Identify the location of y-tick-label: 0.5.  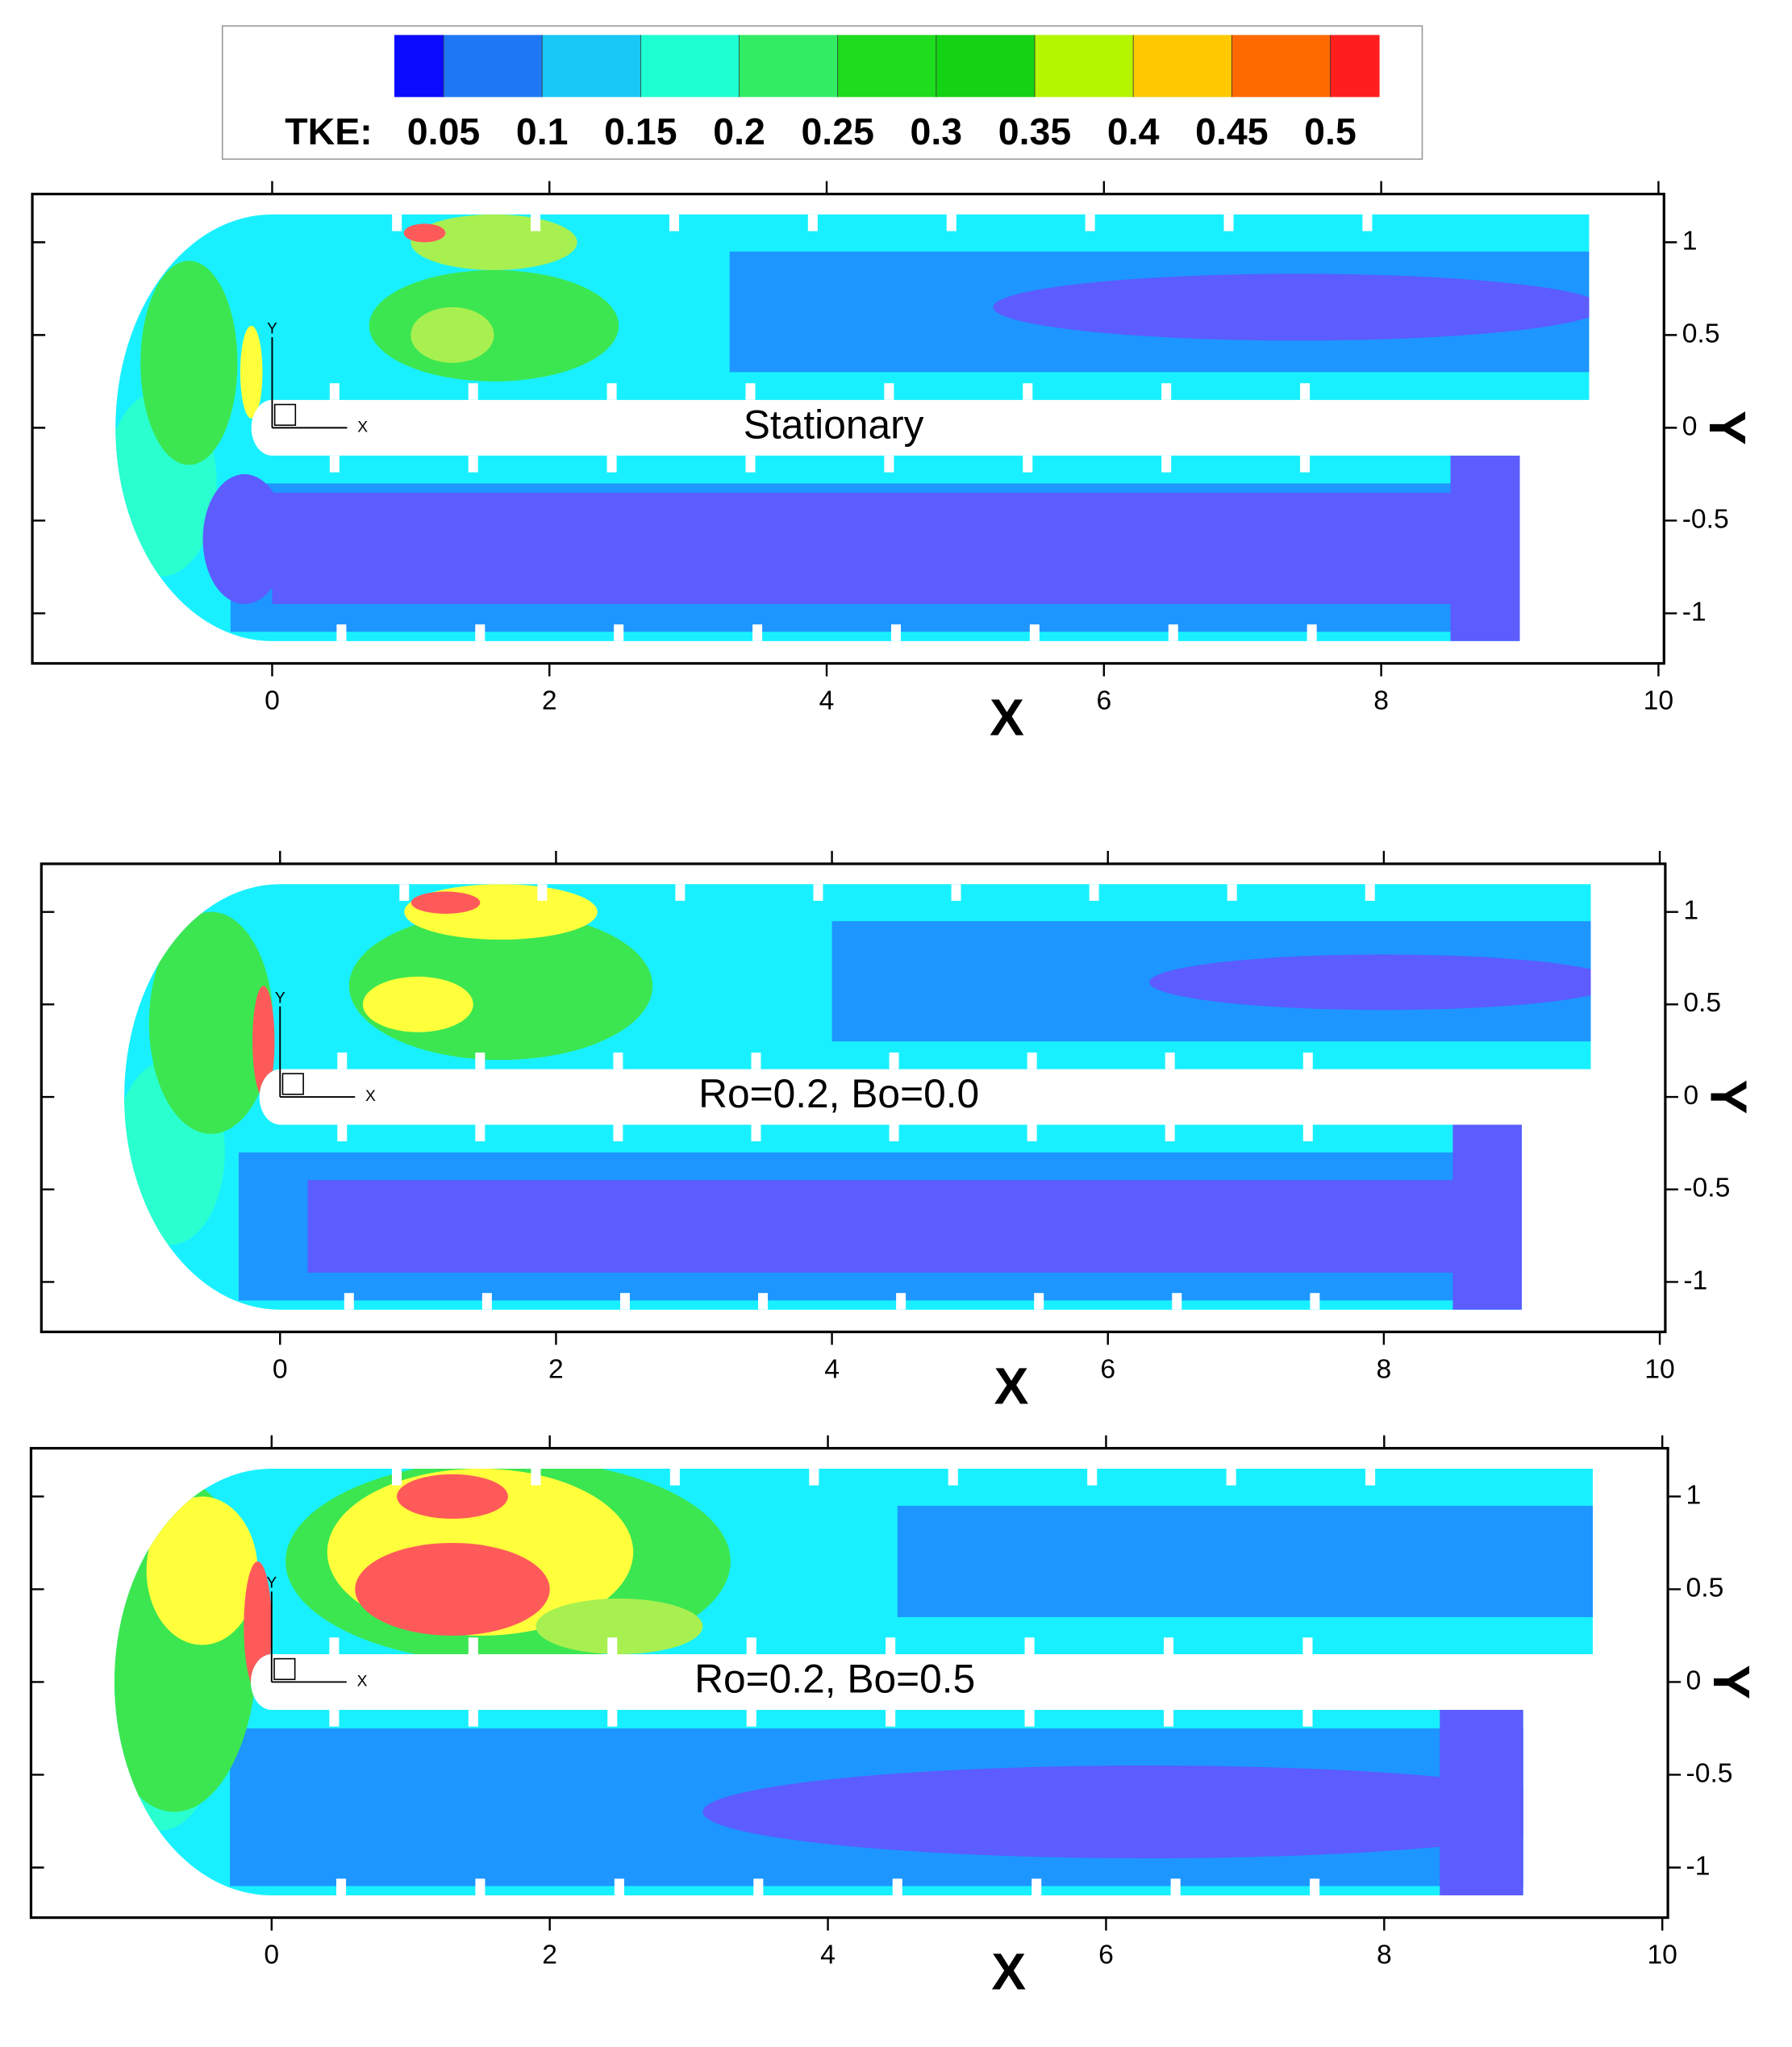
(1702, 1003).